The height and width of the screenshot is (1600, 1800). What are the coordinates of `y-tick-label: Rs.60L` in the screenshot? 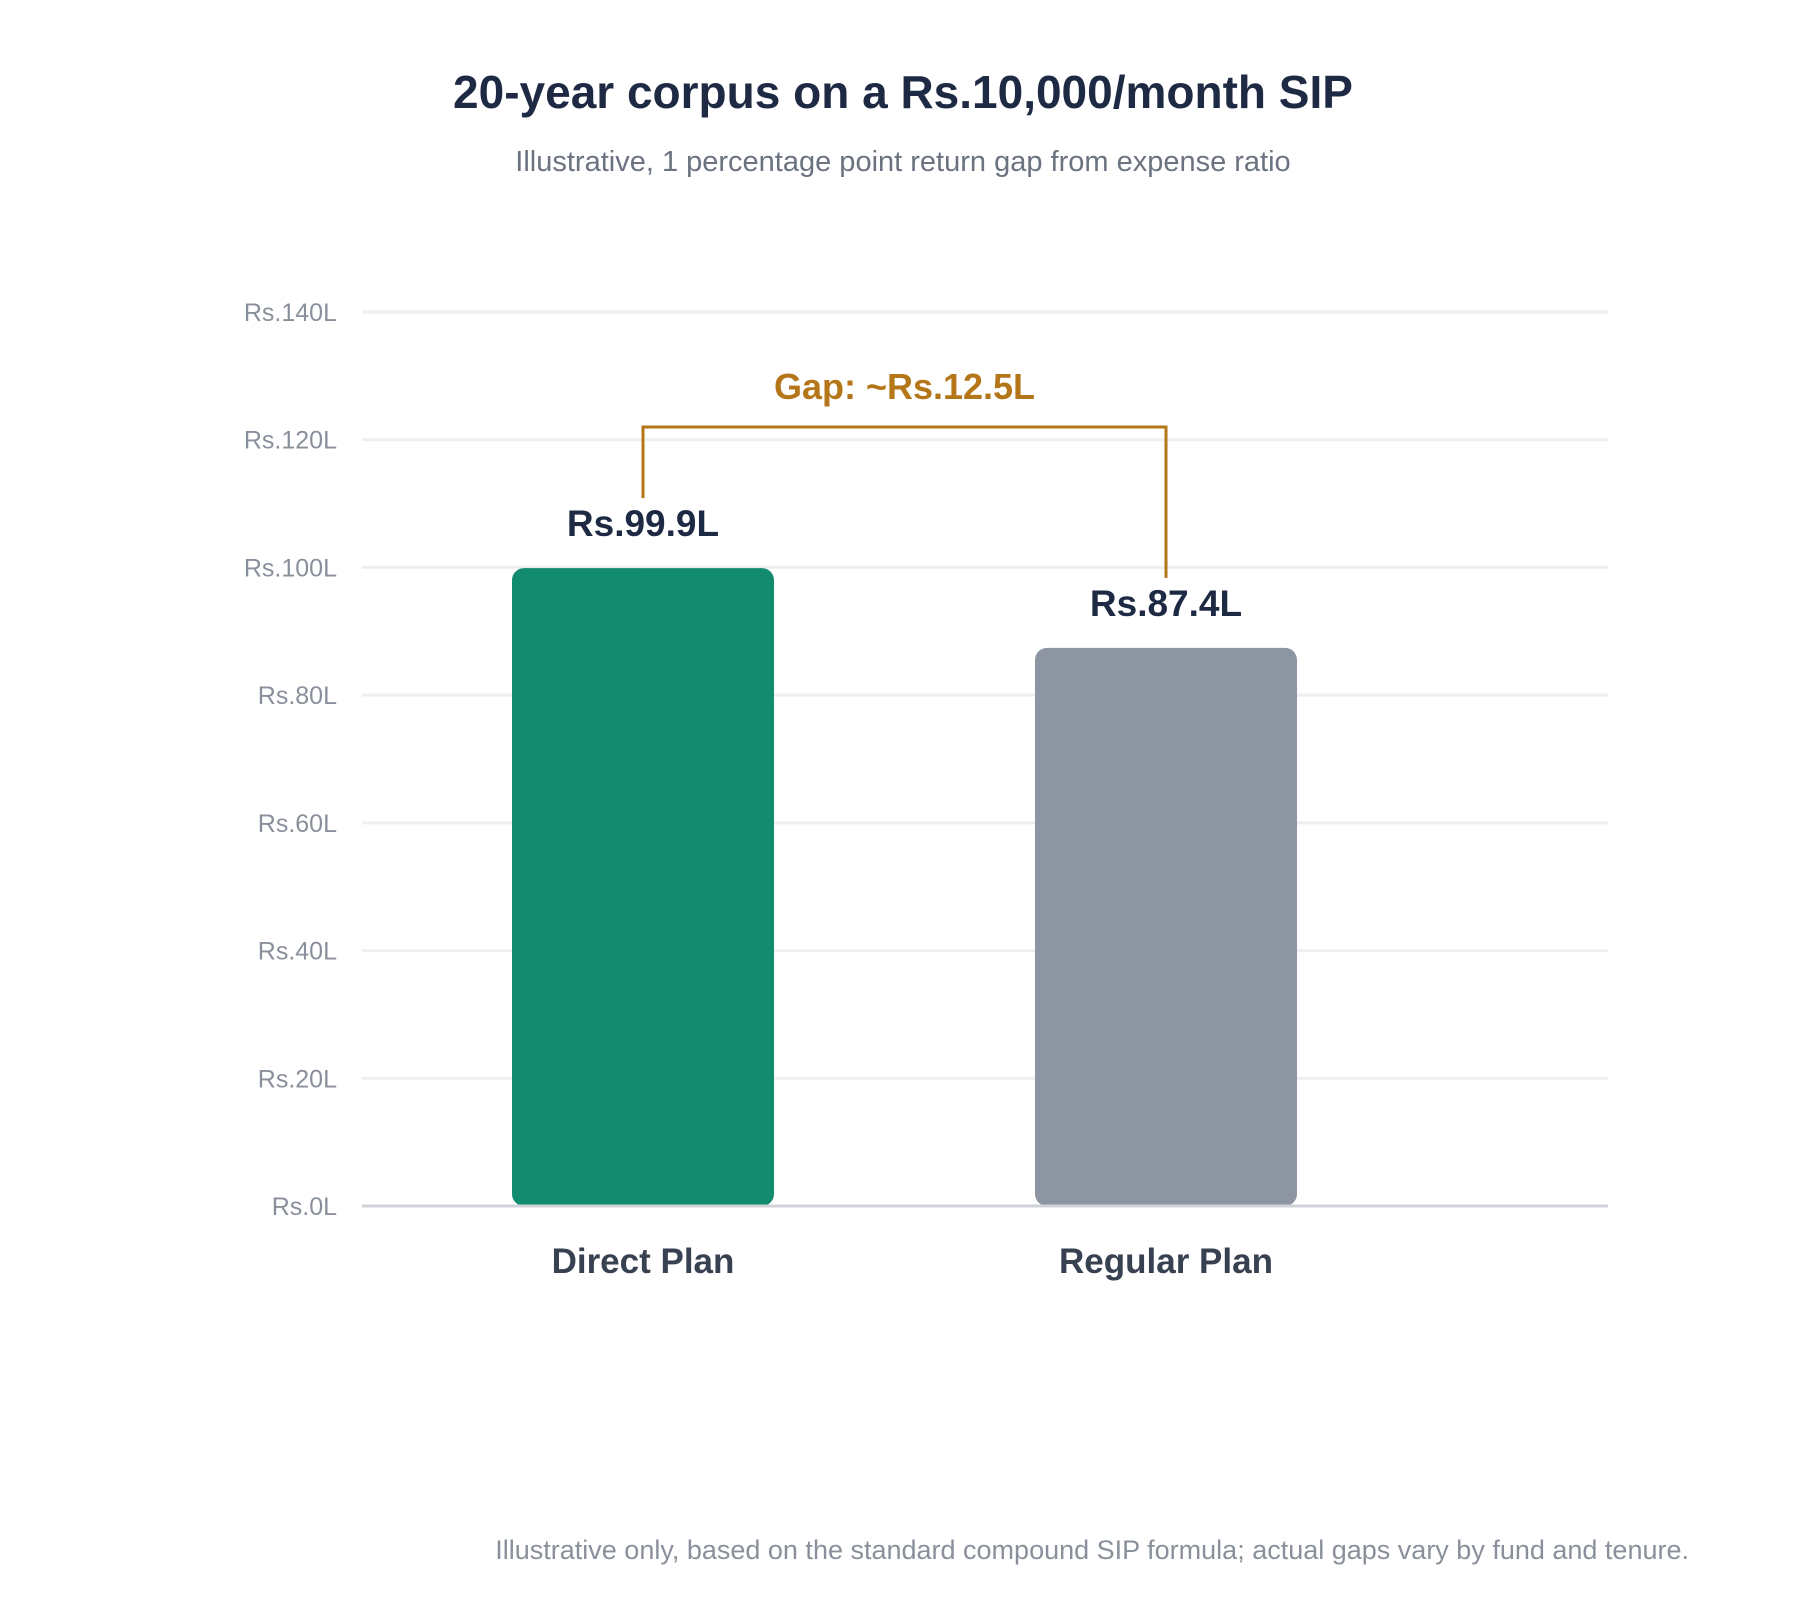 It's located at (297, 824).